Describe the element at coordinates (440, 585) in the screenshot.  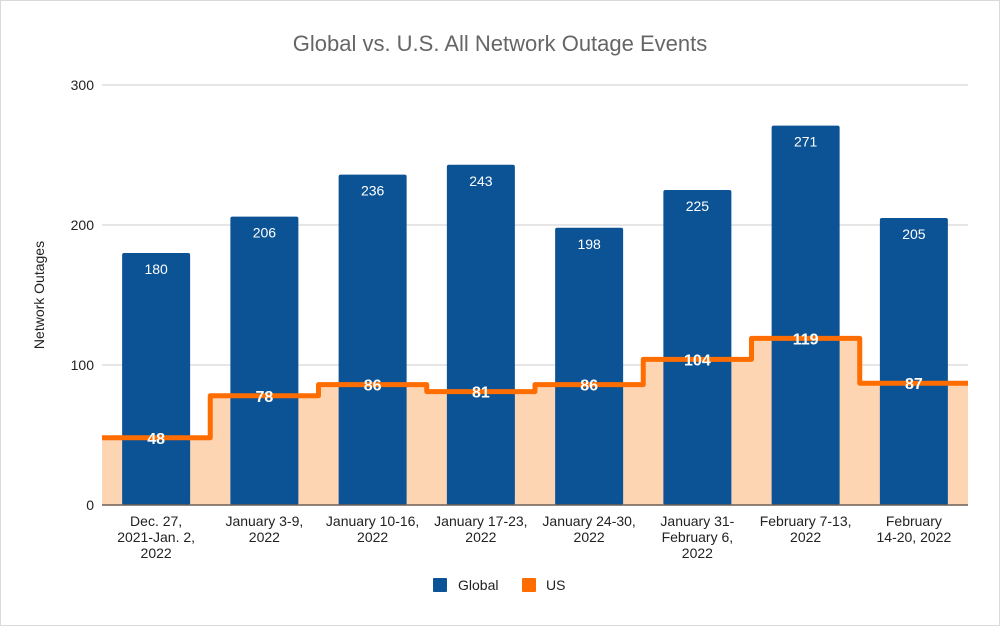
I see `legend-swatch-global` at that location.